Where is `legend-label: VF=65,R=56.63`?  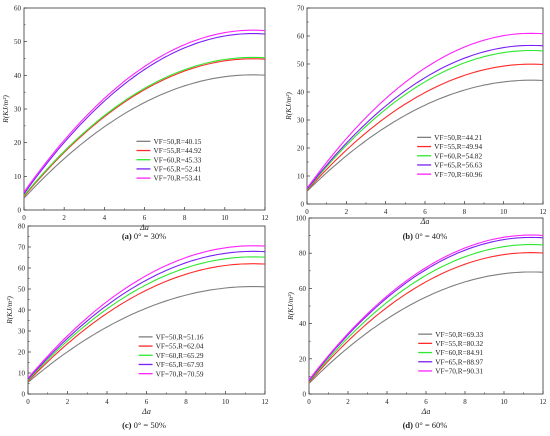
legend-label: VF=65,R=56.63 is located at coordinates (458, 165).